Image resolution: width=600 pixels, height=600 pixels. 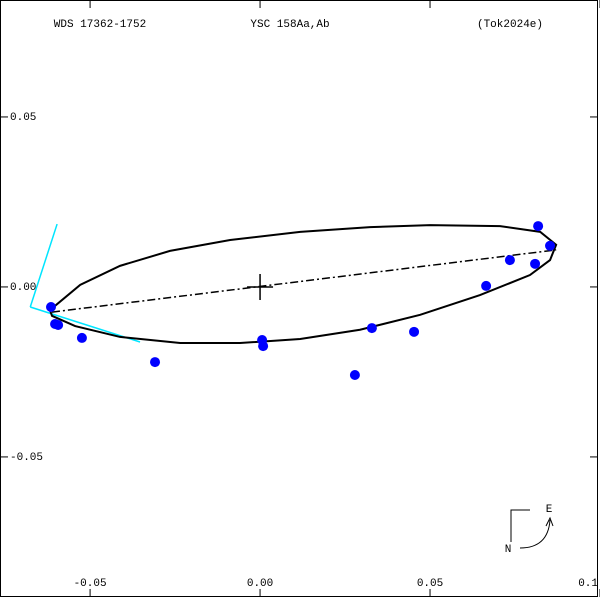 What do you see at coordinates (520, 525) in the screenshot?
I see `compass-axes` at bounding box center [520, 525].